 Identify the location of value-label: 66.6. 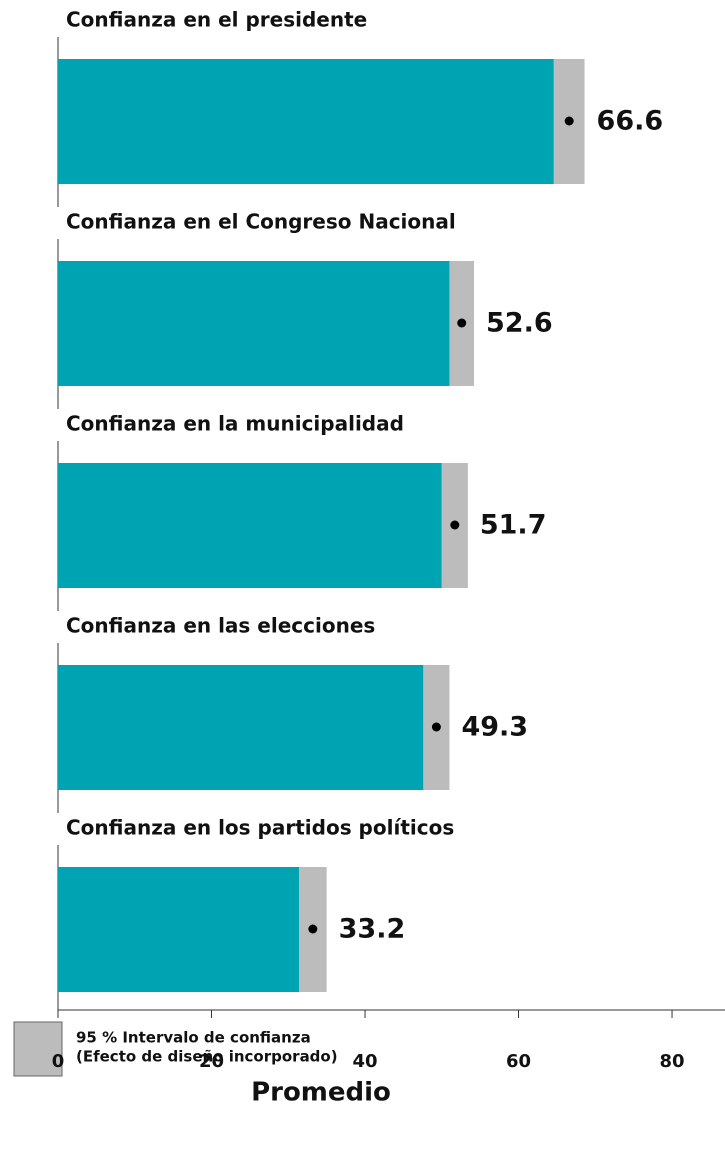
(630, 121).